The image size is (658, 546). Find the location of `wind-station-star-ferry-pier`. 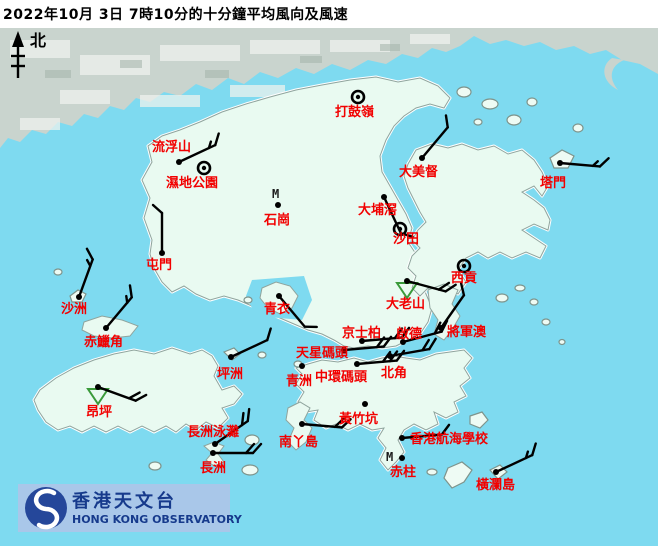

wind-station-star-ferry-pier is located at coordinates (367, 344).